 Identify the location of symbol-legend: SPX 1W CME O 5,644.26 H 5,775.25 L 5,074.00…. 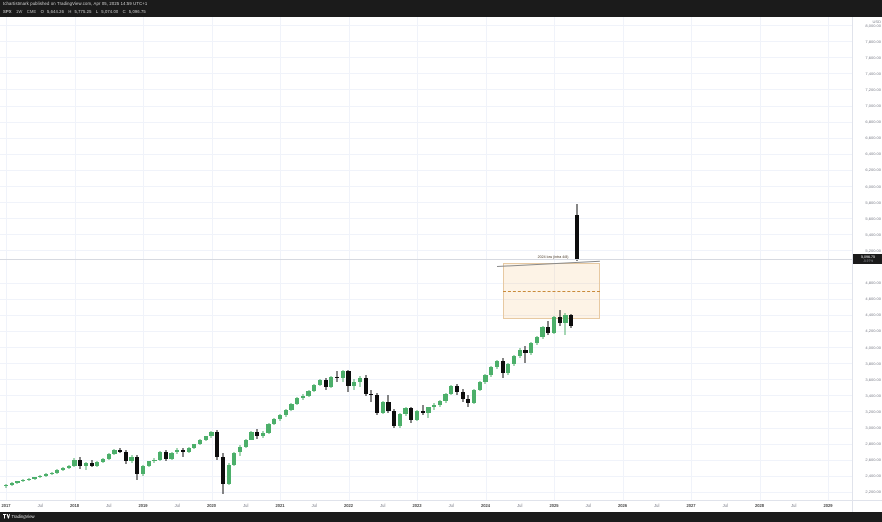
(76, 11).